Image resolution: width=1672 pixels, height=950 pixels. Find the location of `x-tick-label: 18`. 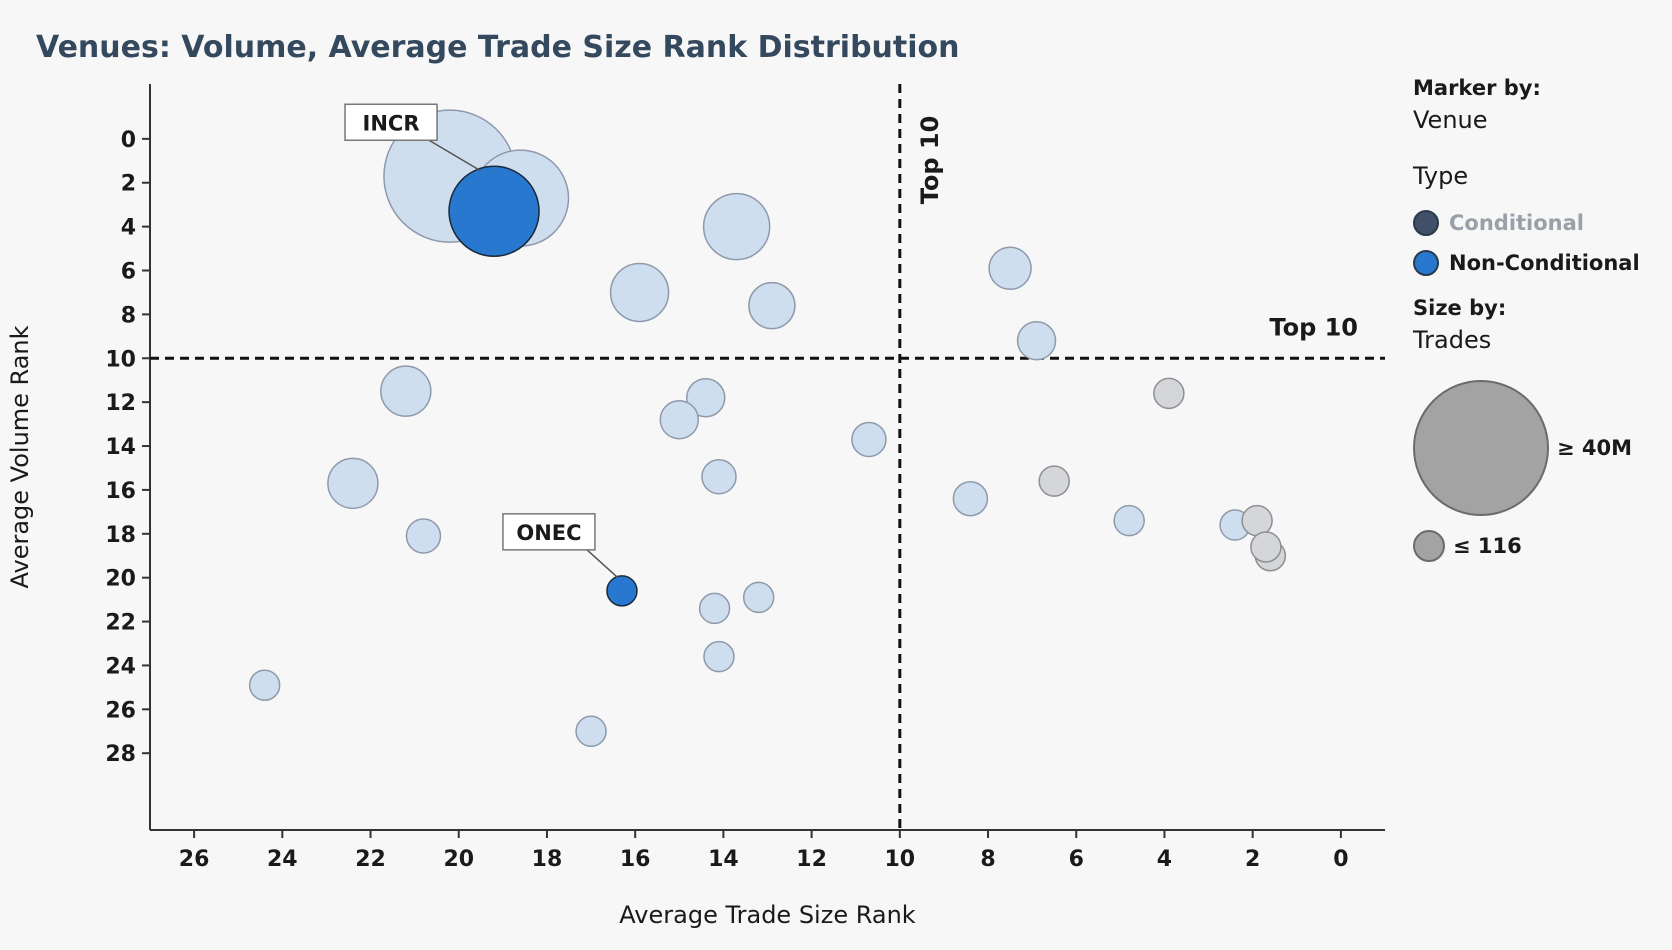

x-tick-label: 18 is located at coordinates (547, 859).